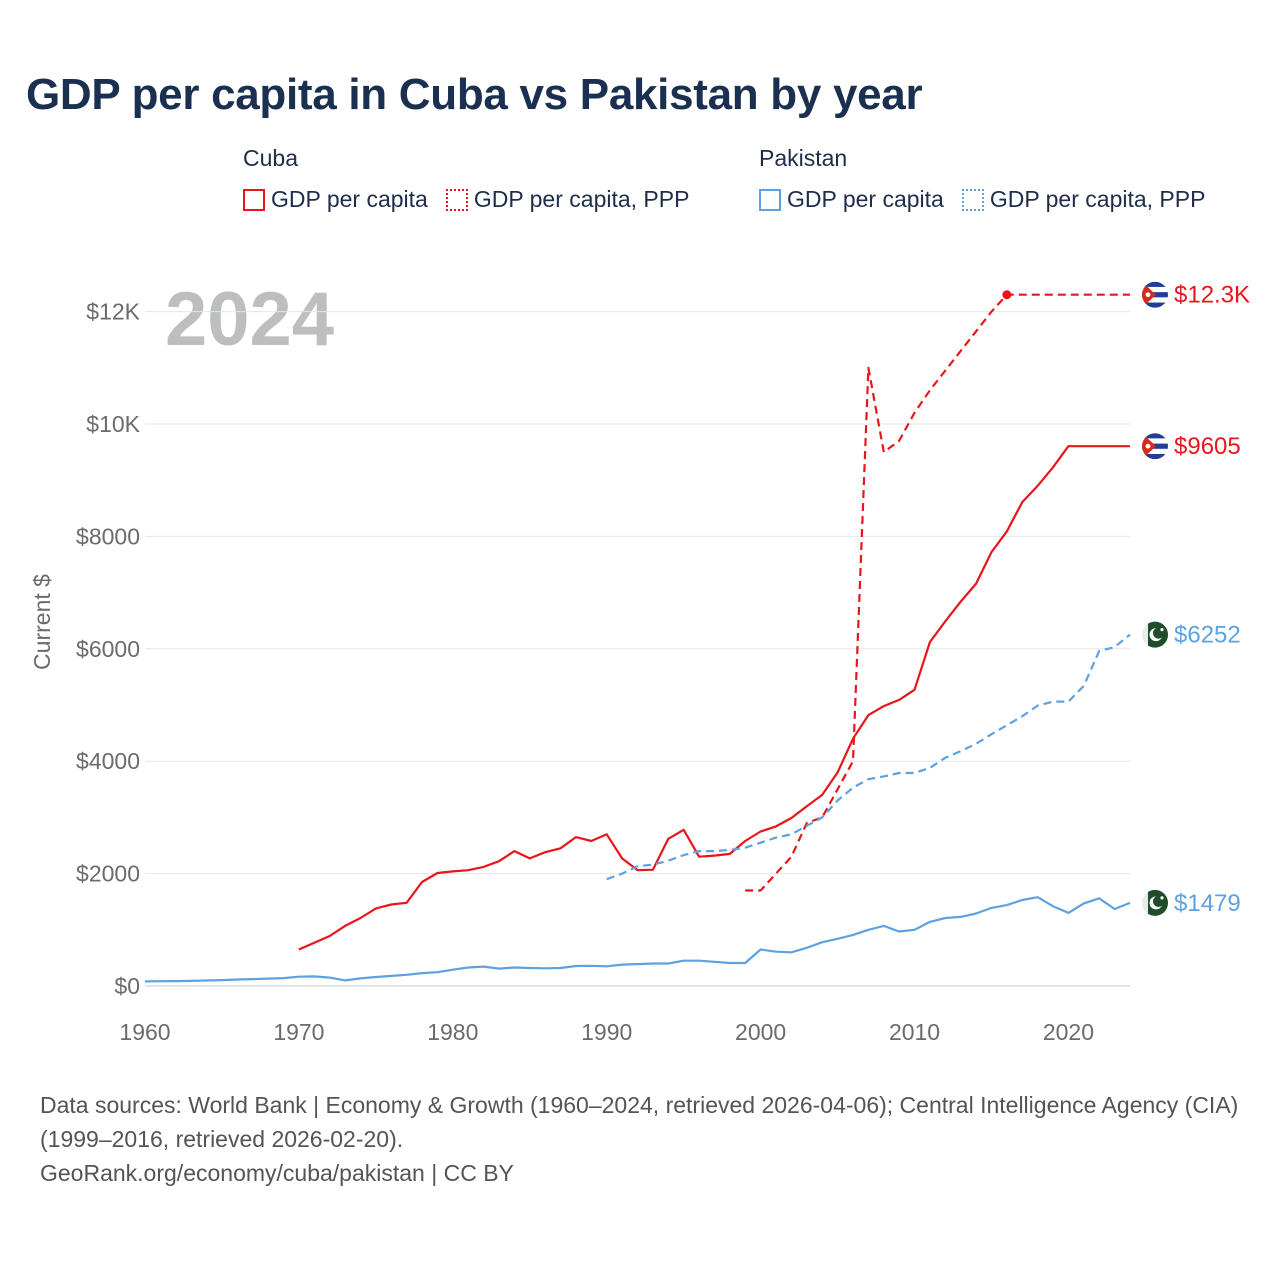  What do you see at coordinates (1207, 635) in the screenshot?
I see `series-end-label: $6252` at bounding box center [1207, 635].